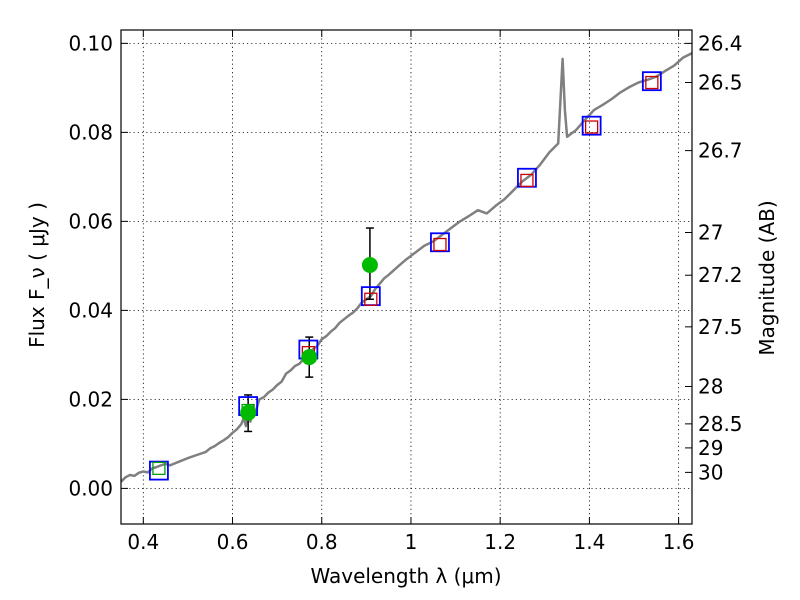 This screenshot has height=600, width=800. Describe the element at coordinates (90, 399) in the screenshot. I see `y-tick-label: 0.02` at that location.